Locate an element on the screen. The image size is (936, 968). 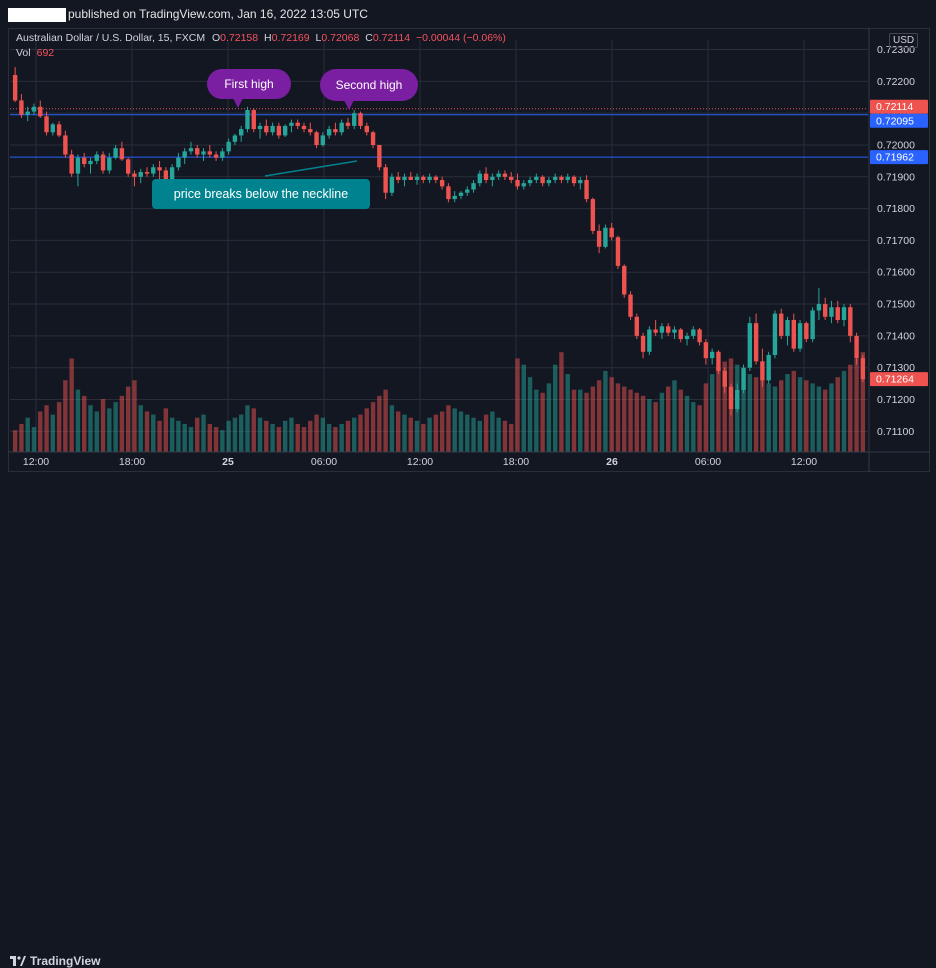
tradingview-logo: TradingView is located at coordinates (55, 961).